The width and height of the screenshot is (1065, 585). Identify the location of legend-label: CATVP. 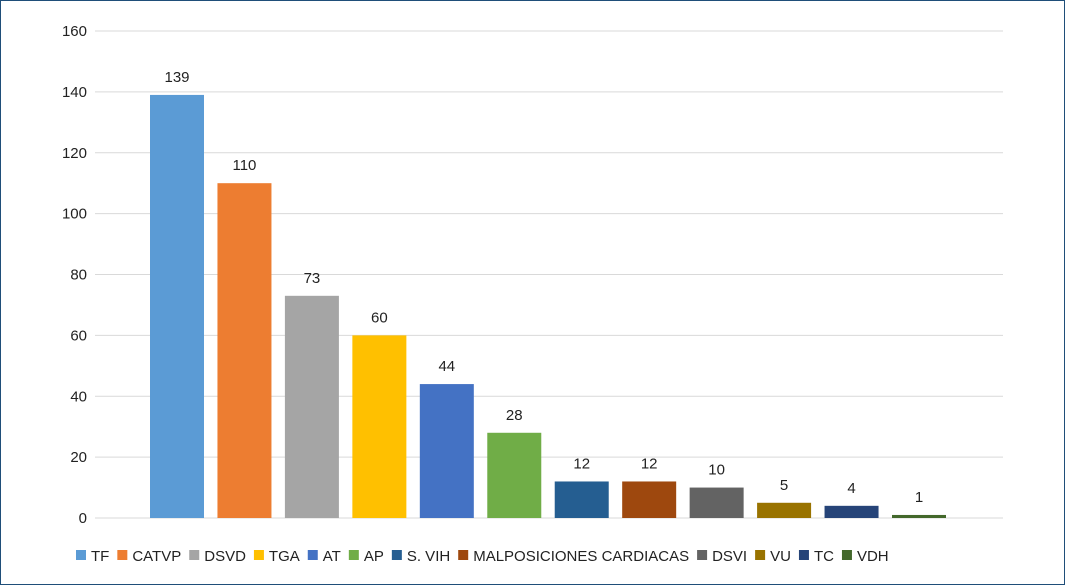
(156, 556).